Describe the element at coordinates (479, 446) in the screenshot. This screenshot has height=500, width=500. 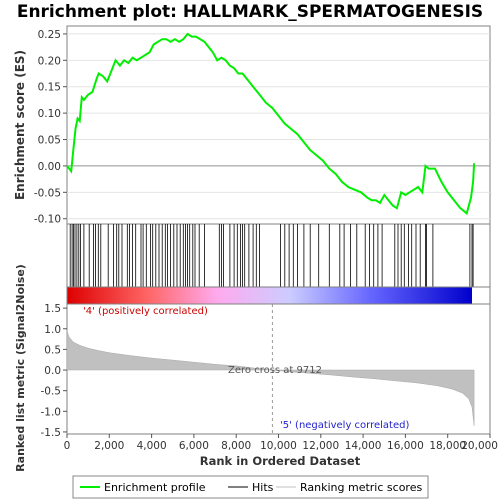
I see `x-tick-label: 20,000` at that location.